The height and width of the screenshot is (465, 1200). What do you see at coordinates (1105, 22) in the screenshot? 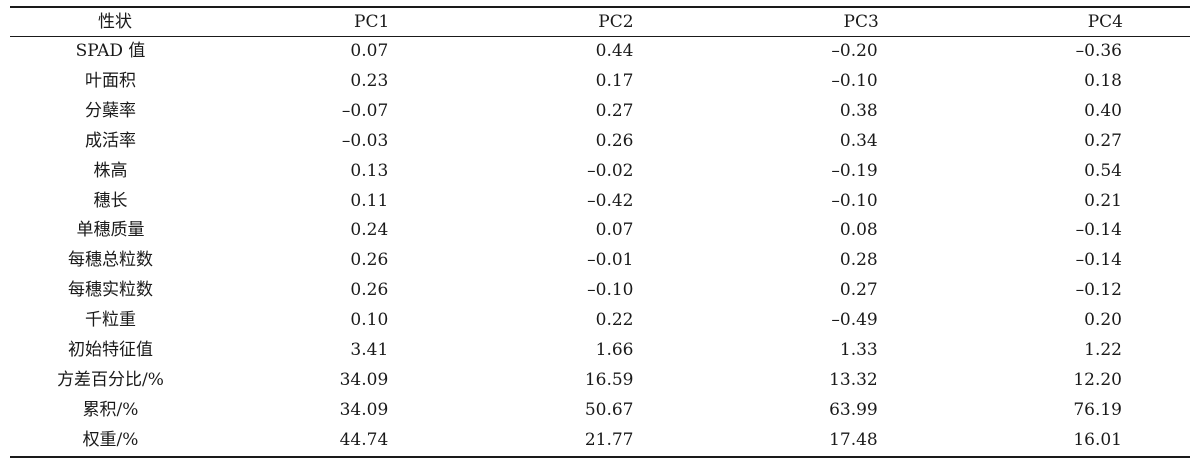
I see `header-pc4: PC4` at bounding box center [1105, 22].